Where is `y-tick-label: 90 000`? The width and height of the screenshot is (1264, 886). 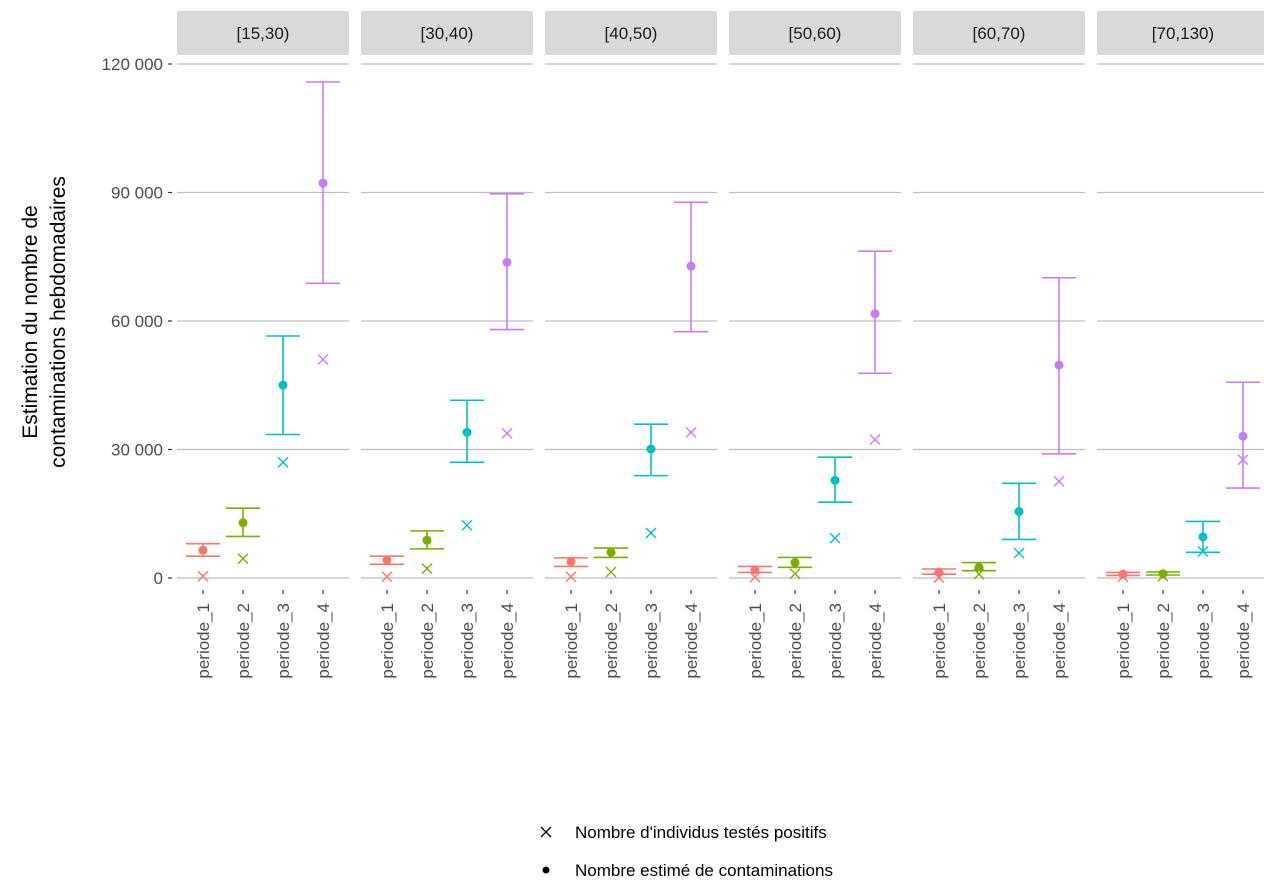
y-tick-label: 90 000 is located at coordinates (137, 193).